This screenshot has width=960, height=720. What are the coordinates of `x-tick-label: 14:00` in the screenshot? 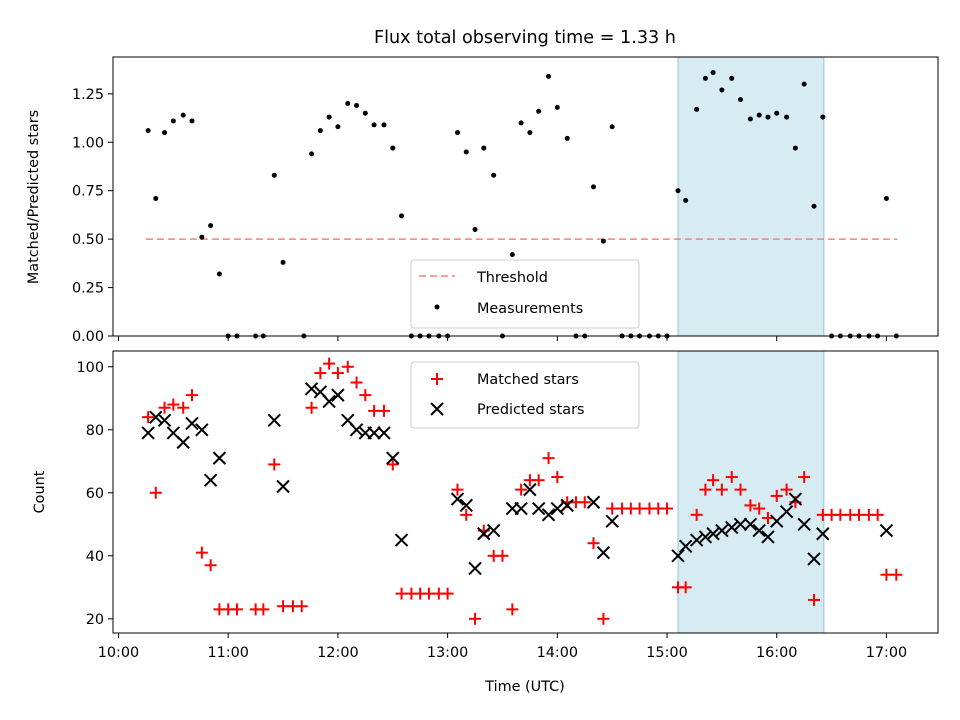 It's located at (557, 653).